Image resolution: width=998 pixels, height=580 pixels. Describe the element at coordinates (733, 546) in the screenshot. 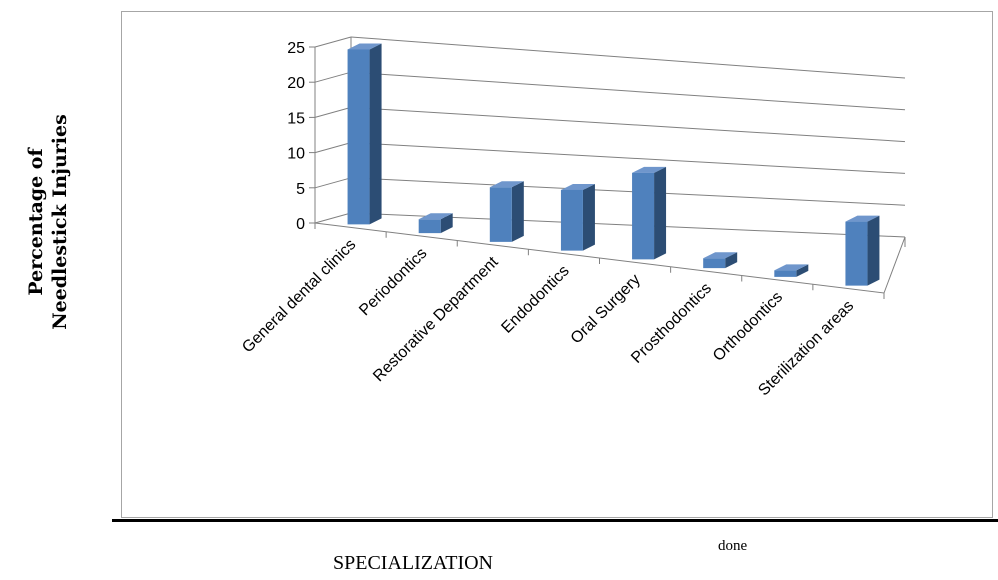

I see `footnote-text: done` at that location.